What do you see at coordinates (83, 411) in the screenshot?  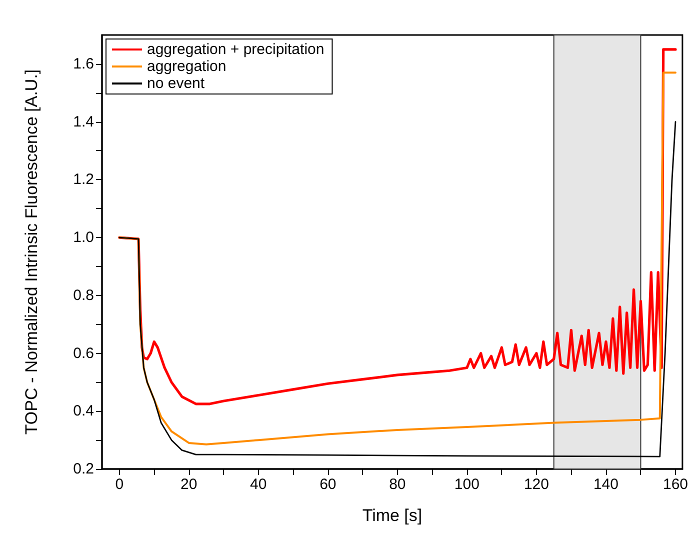 I see `y-tick-label: 0.4` at bounding box center [83, 411].